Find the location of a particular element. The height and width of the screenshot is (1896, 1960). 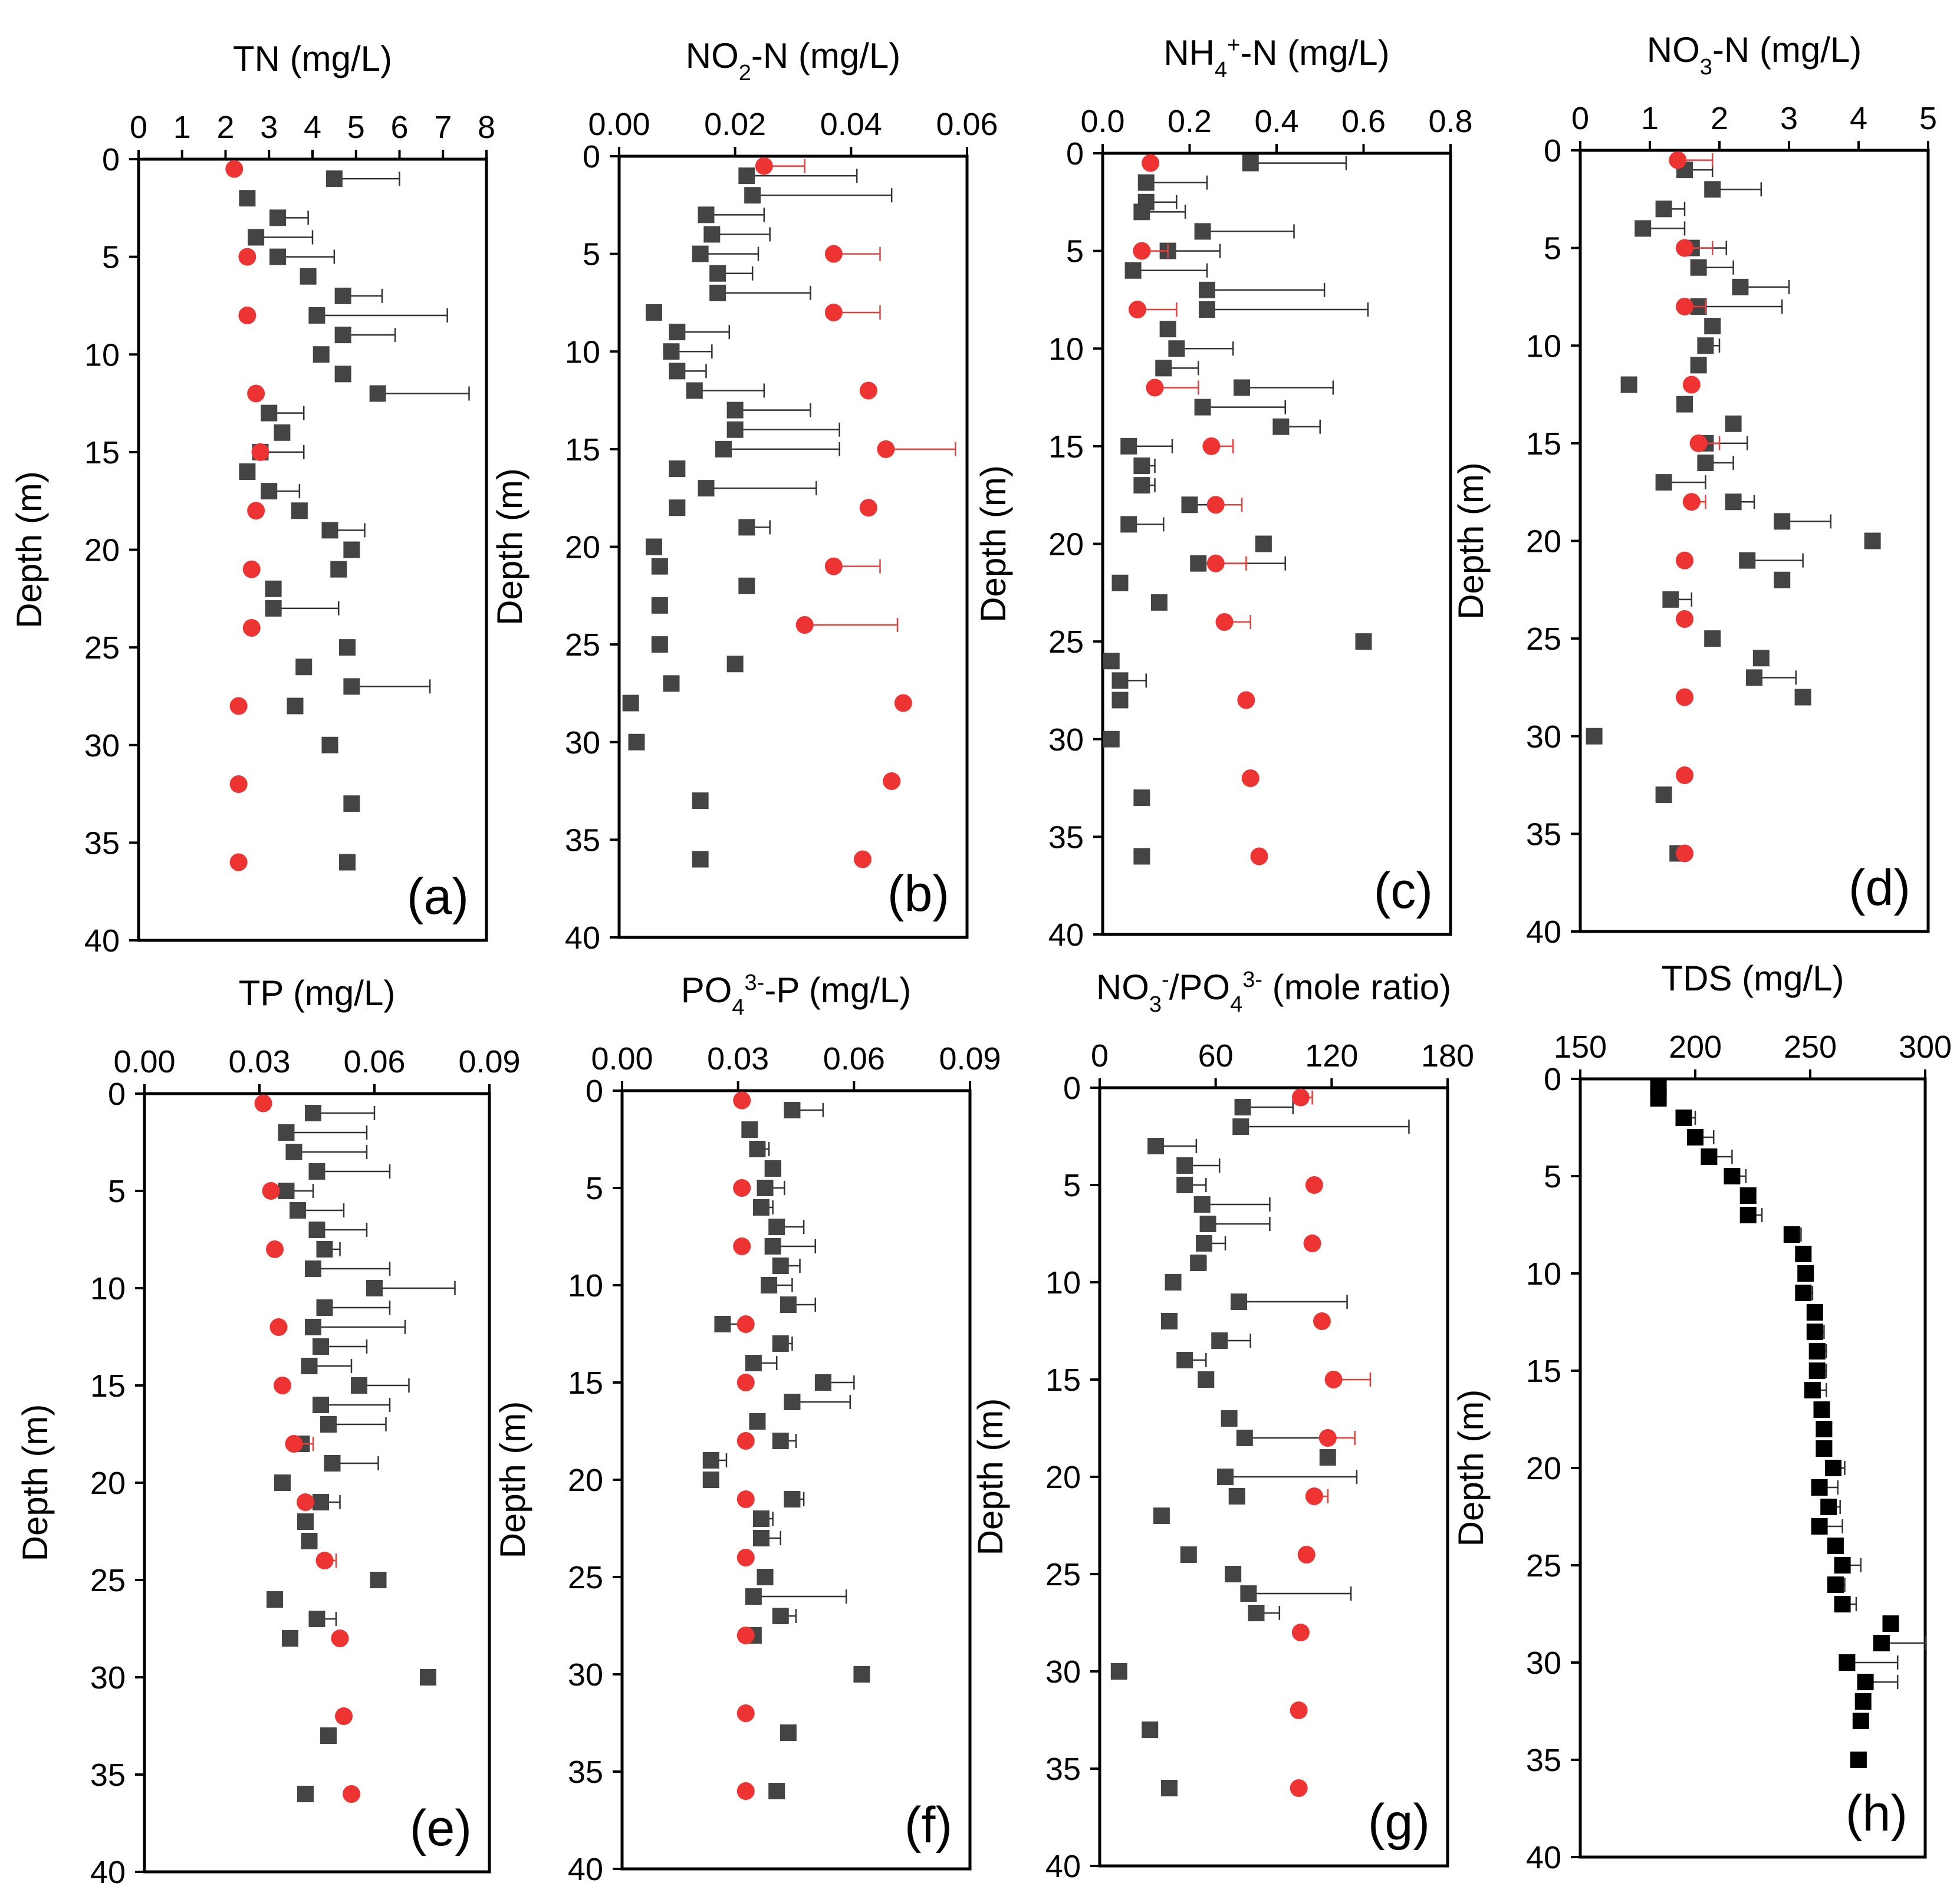

x-tick-label: 1 is located at coordinates (1650, 119).